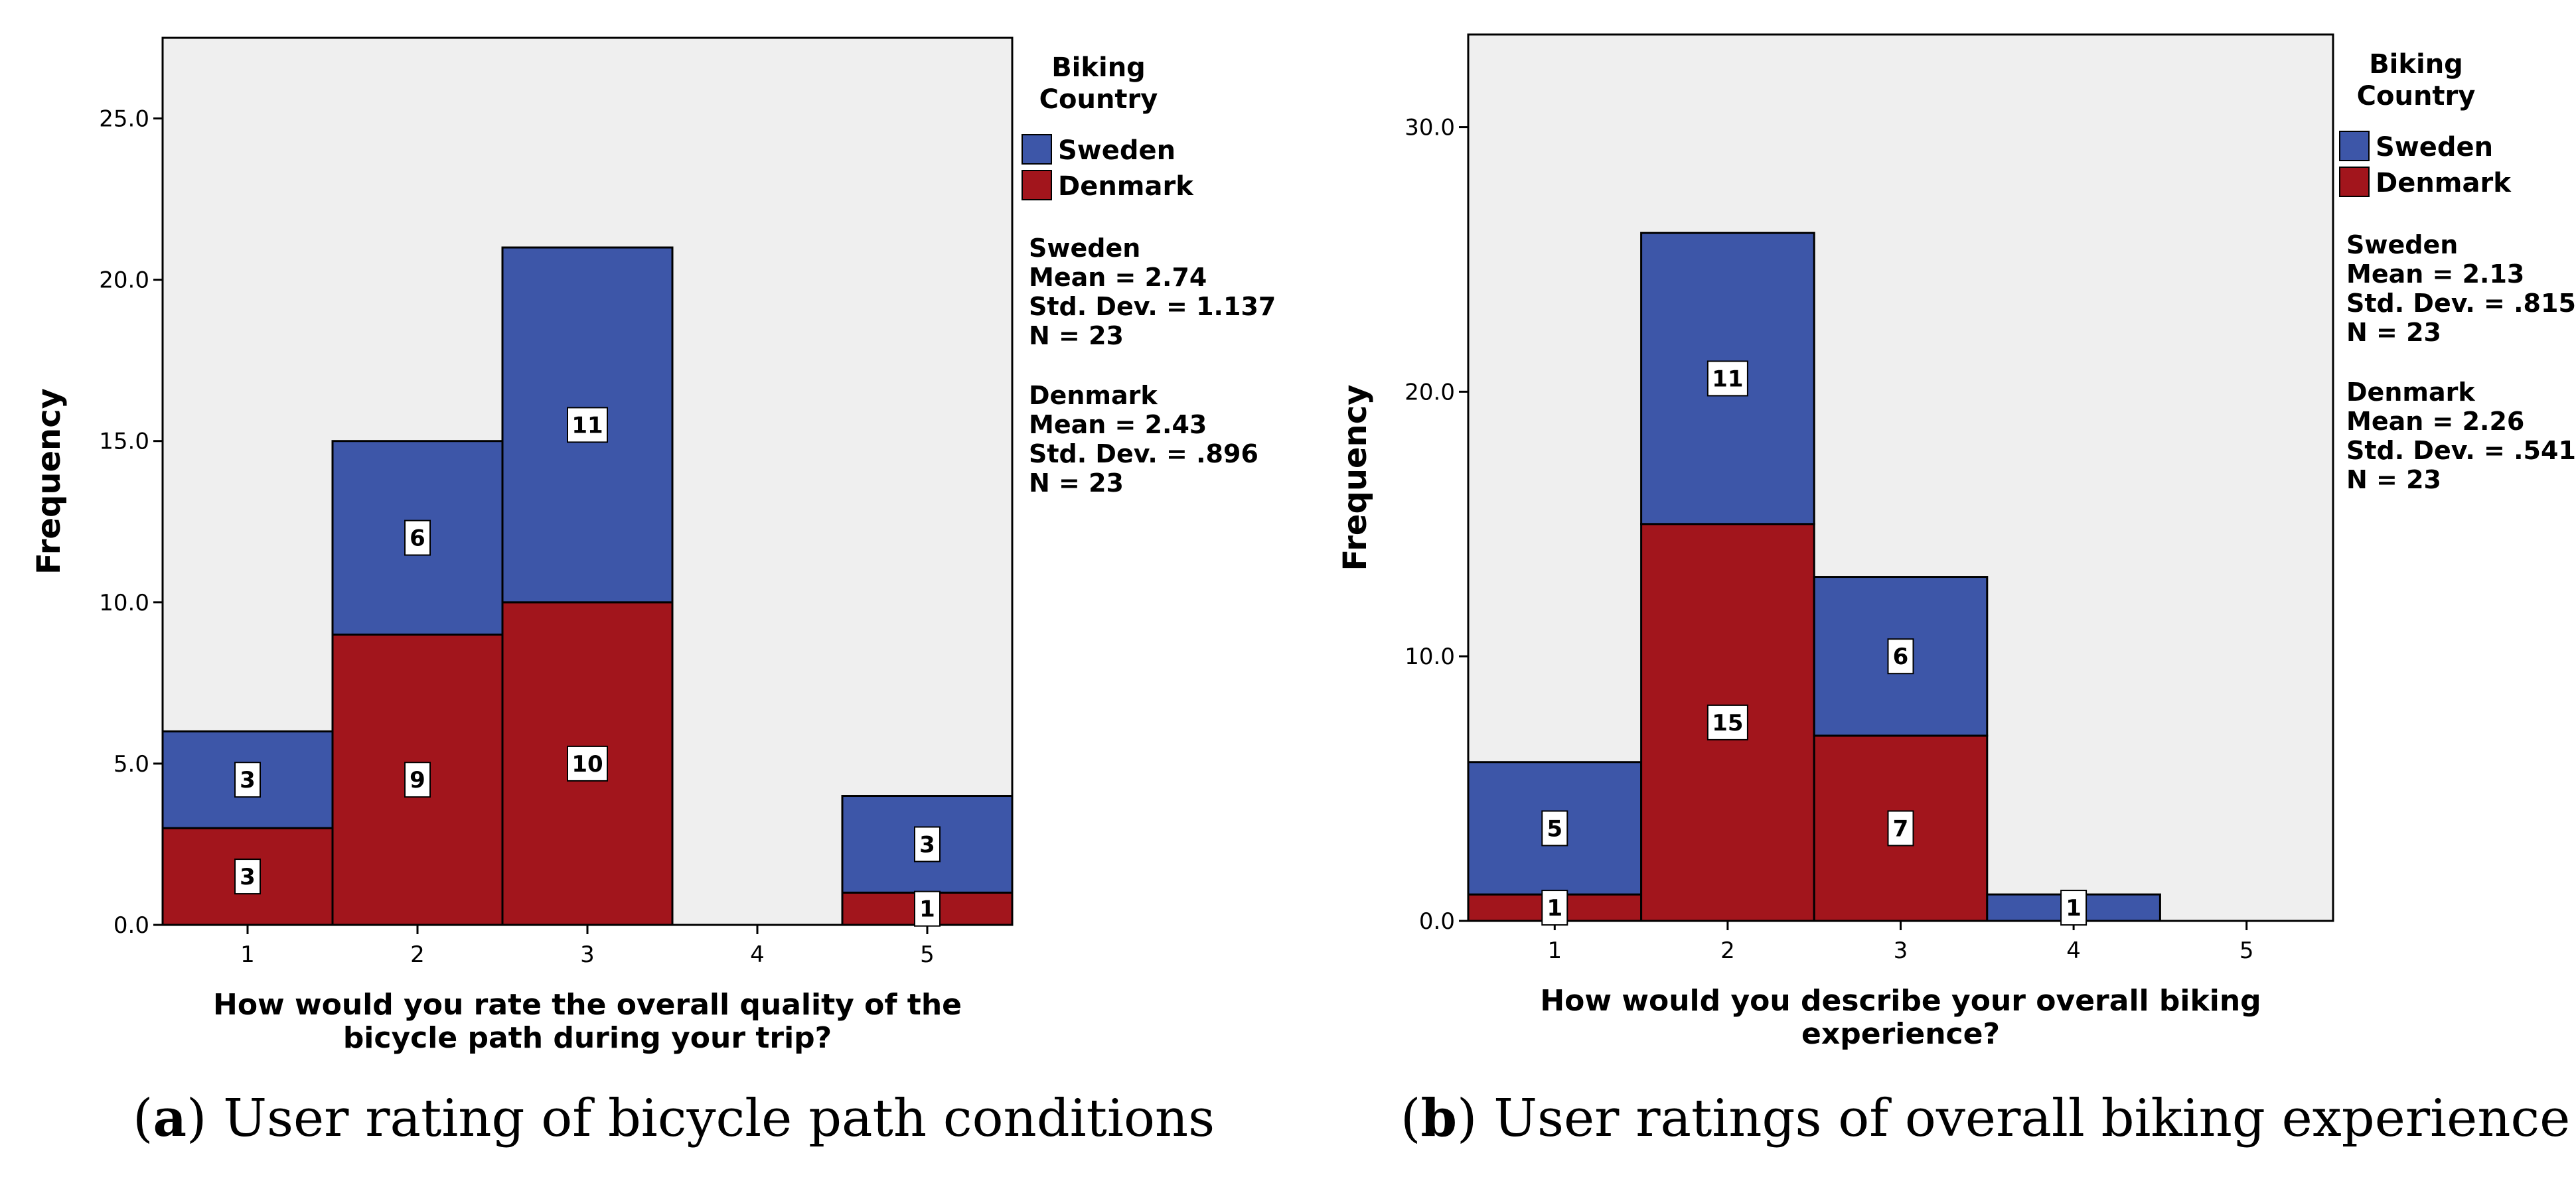 The height and width of the screenshot is (1177, 2576). Describe the element at coordinates (132, 764) in the screenshot. I see `y-tick-label: 5.0` at that location.